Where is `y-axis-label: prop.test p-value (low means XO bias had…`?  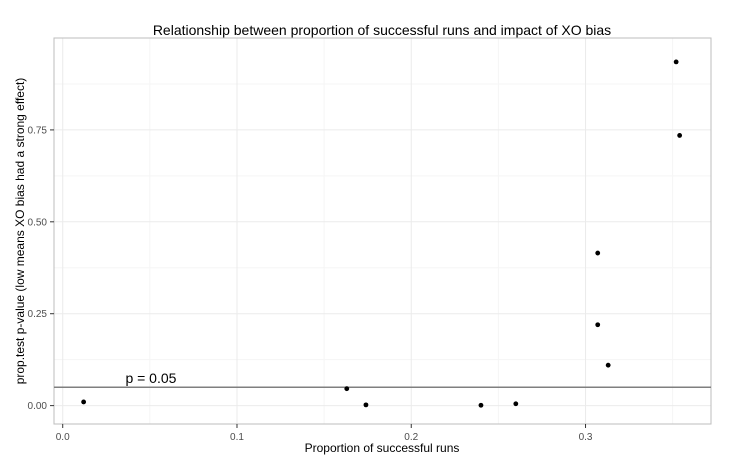
y-axis-label: prop.test p-value (low means XO bias had… is located at coordinates (20, 231).